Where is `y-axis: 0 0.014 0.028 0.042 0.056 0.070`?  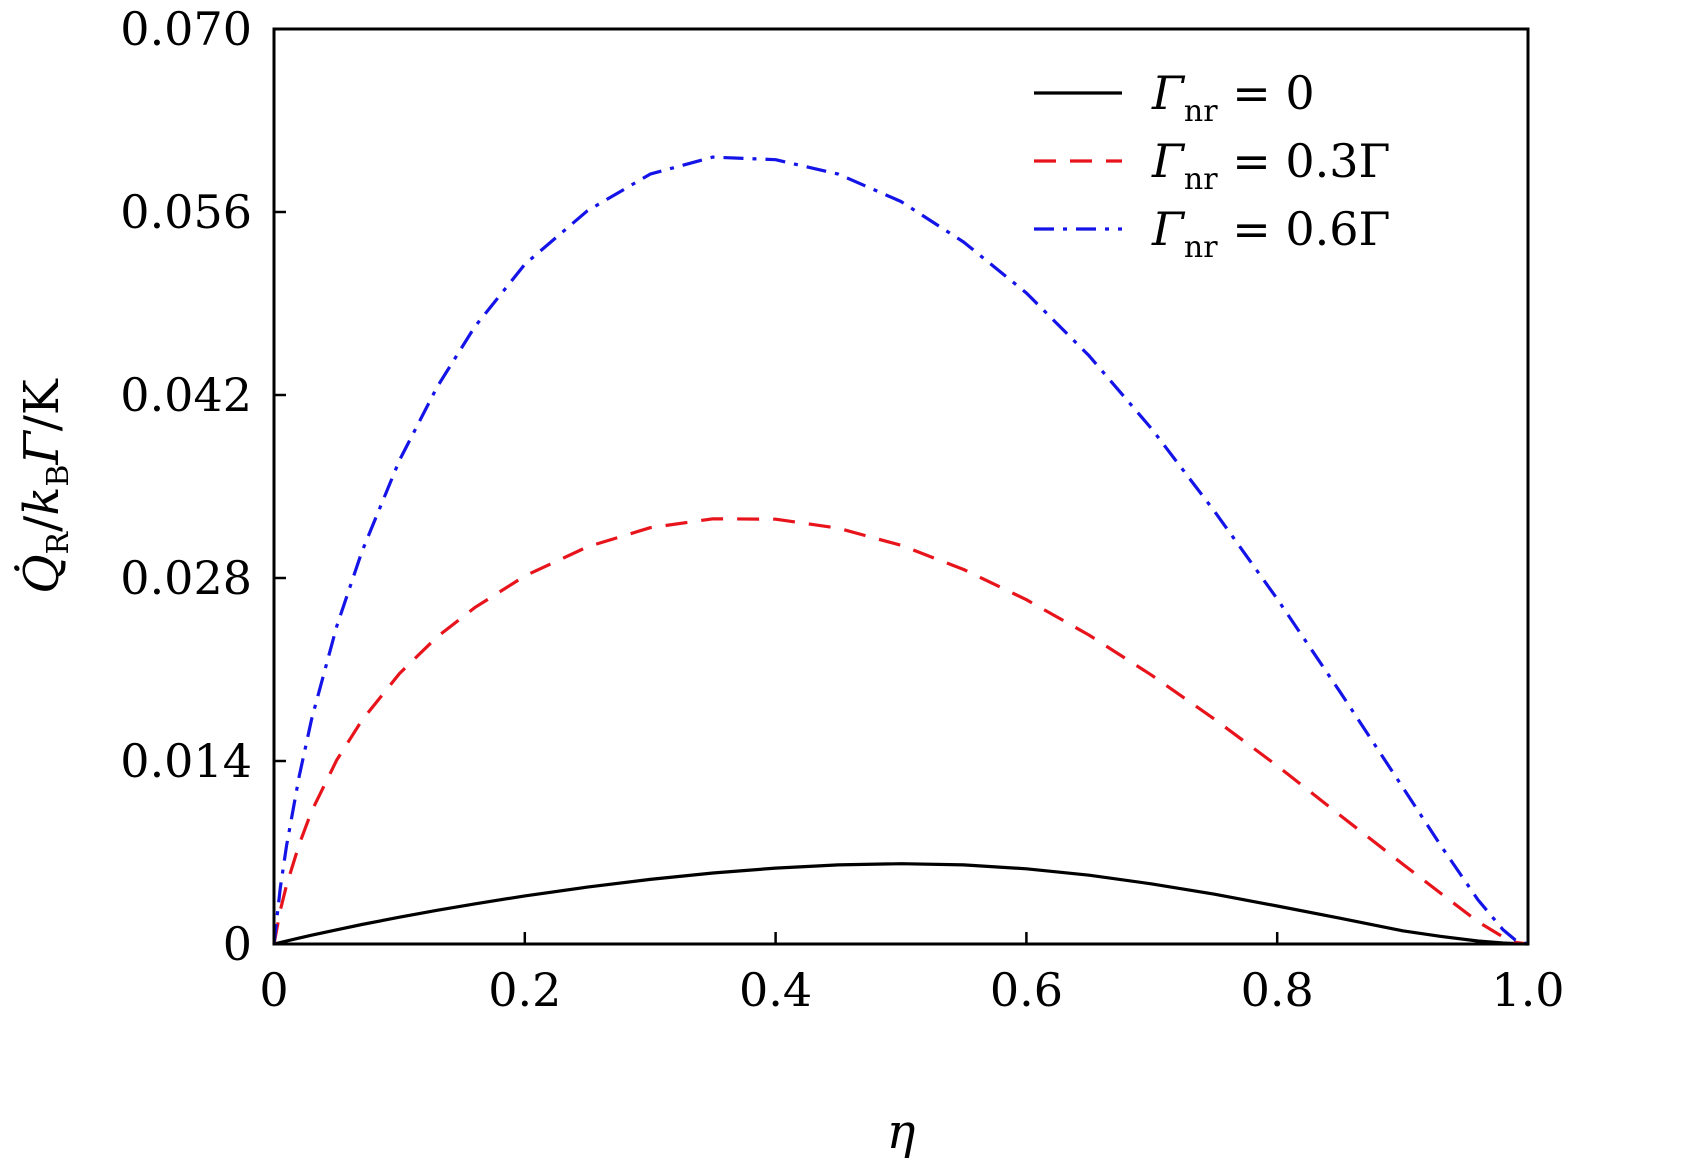
y-axis: 0 0.014 0.028 0.042 0.056 0.070 is located at coordinates (203, 486).